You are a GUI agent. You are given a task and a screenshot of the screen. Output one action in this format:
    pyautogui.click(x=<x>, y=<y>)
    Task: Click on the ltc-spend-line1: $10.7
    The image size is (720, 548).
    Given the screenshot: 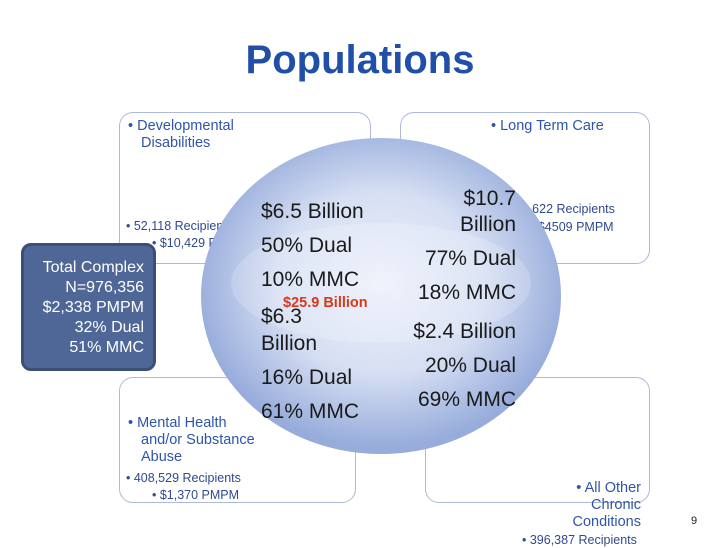 What is the action you would take?
    pyautogui.click(x=489, y=198)
    